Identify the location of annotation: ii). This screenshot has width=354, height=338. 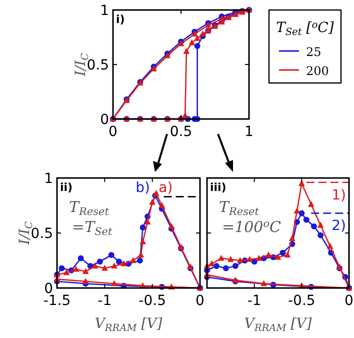
(66, 187).